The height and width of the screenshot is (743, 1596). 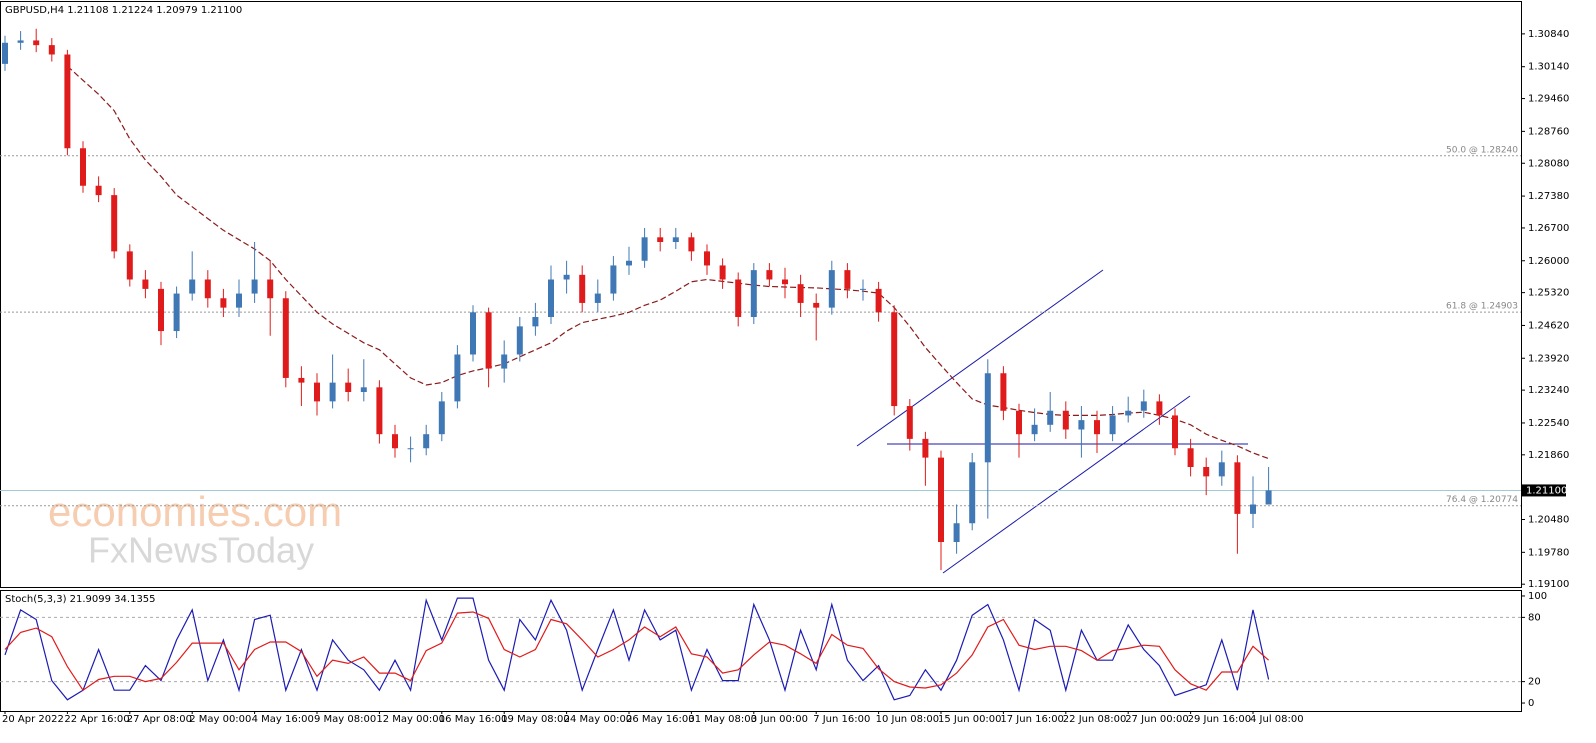 I want to click on y-tick-label: 20, so click(x=1534, y=682).